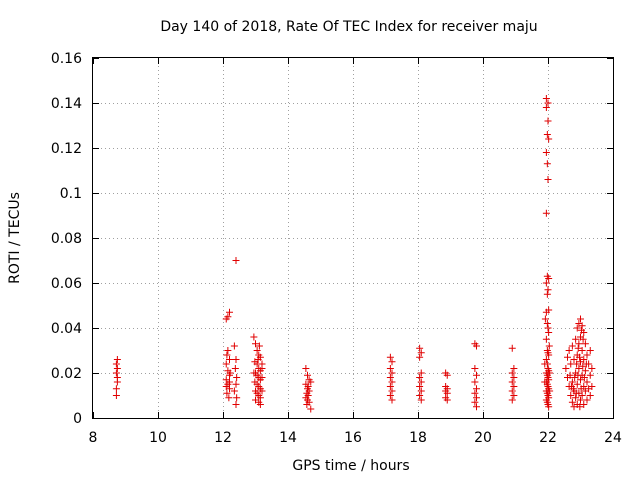  I want to click on x-tick-label: 24, so click(613, 438).